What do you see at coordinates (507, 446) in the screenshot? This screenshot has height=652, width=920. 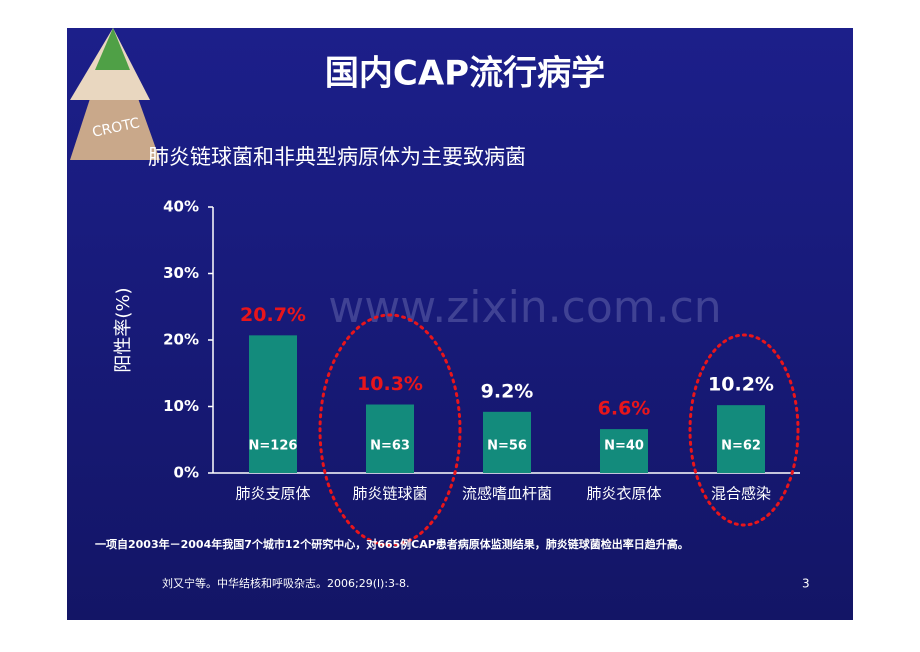 I see `n-label: N=56` at bounding box center [507, 446].